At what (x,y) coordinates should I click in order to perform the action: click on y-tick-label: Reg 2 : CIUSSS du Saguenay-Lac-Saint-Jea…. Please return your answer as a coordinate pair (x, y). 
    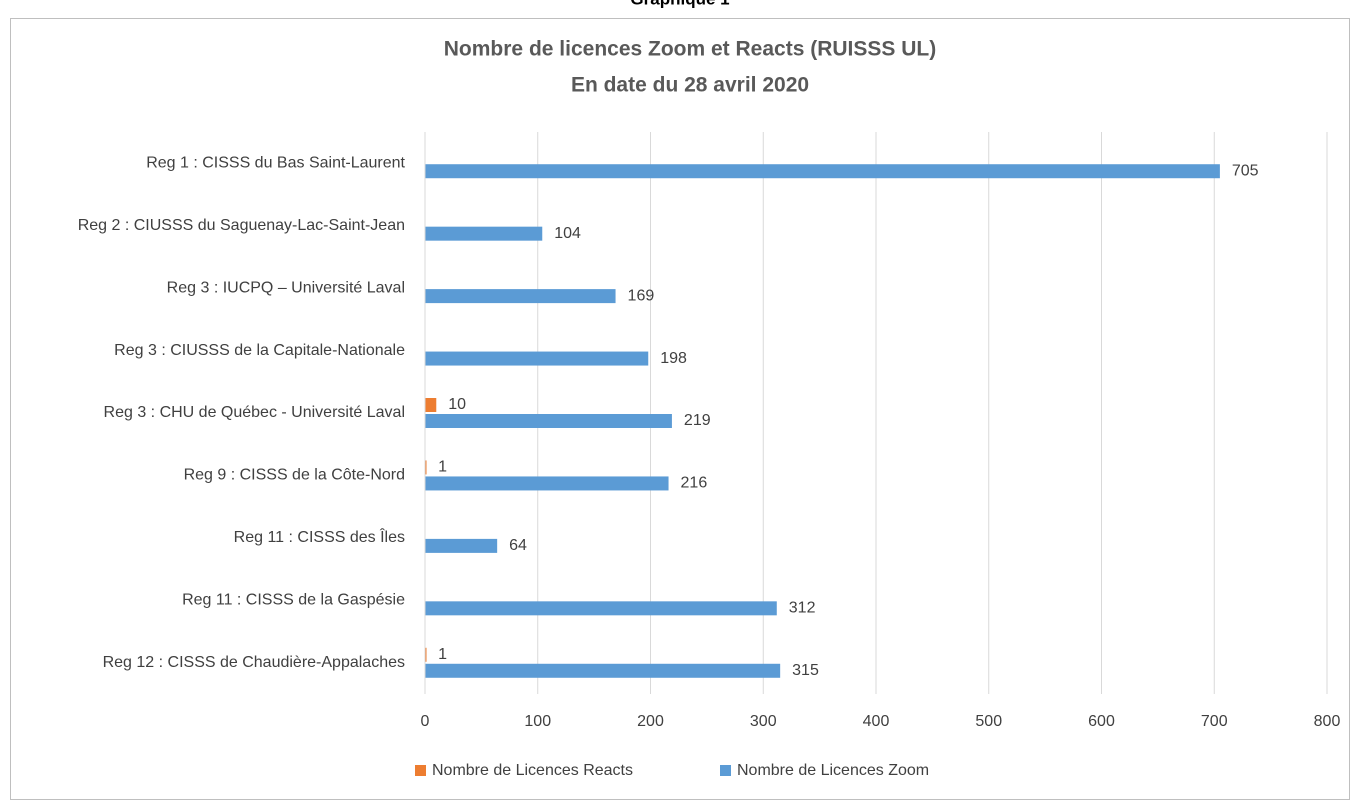
    Looking at the image, I should click on (241, 225).